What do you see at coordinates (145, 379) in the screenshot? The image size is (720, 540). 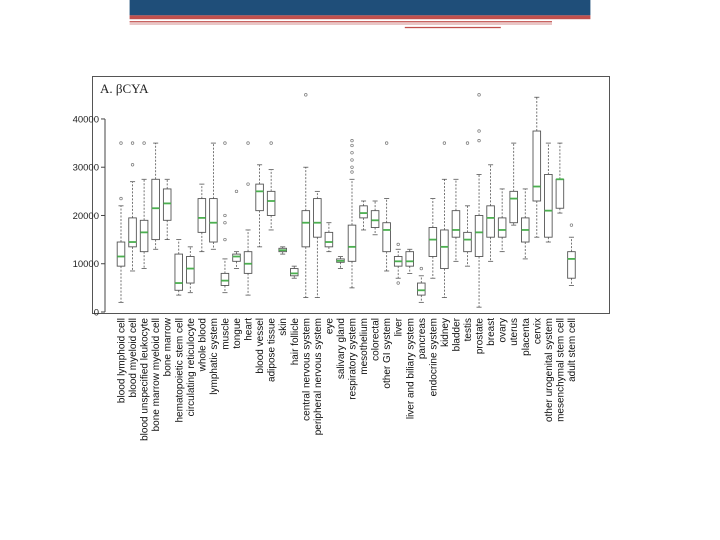 I see `category-label: blood unspecified leukocyte` at bounding box center [145, 379].